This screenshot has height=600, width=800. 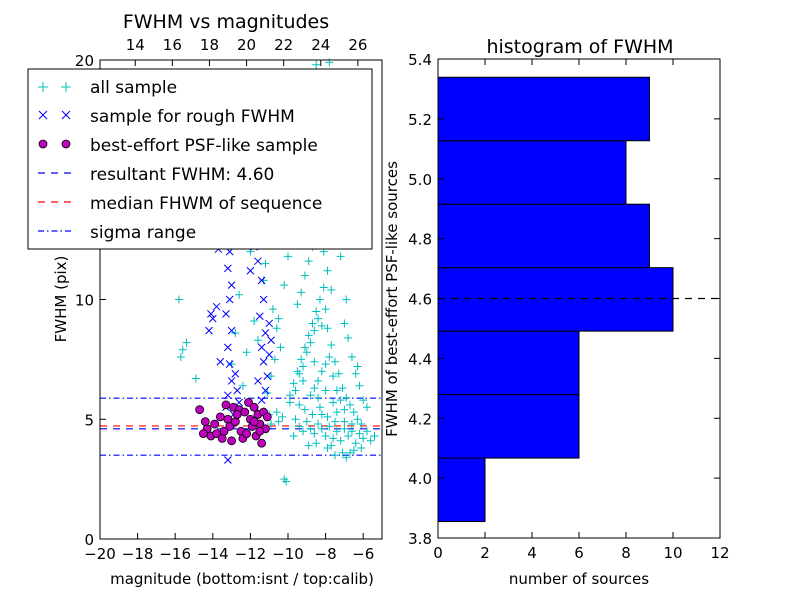 What do you see at coordinates (251, 554) in the screenshot?
I see `left-xtick-label: −12` at bounding box center [251, 554].